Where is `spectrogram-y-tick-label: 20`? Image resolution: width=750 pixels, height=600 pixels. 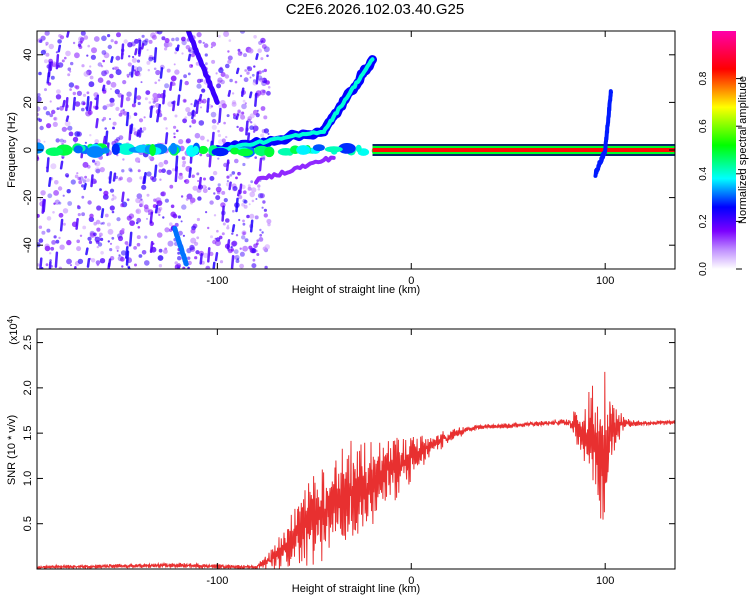
spectrogram-y-tick-label: 20 is located at coordinates (28, 102).